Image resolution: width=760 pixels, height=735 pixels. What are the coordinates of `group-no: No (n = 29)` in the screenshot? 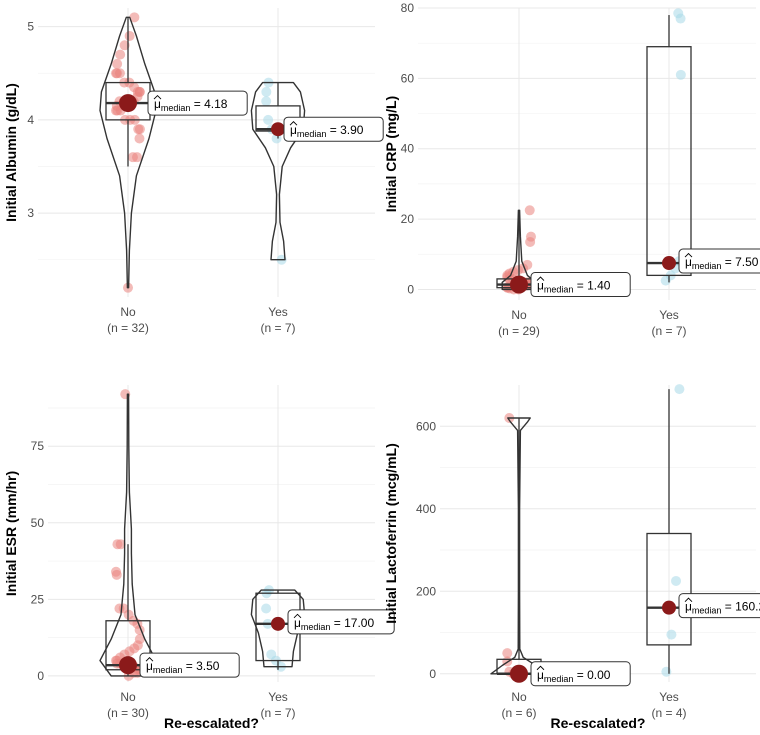 It's located at (519, 271).